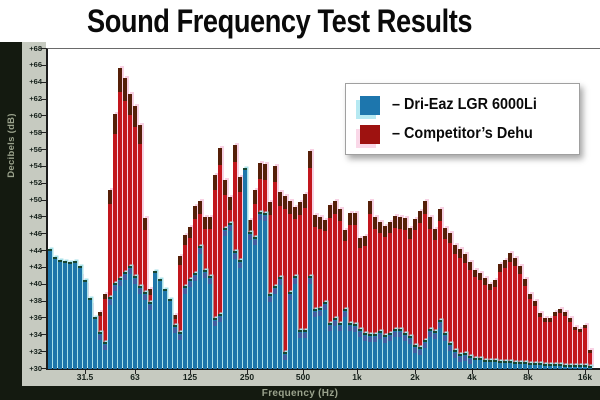  Describe the element at coordinates (85, 377) in the screenshot. I see `x-tick-label: 31.5` at that location.